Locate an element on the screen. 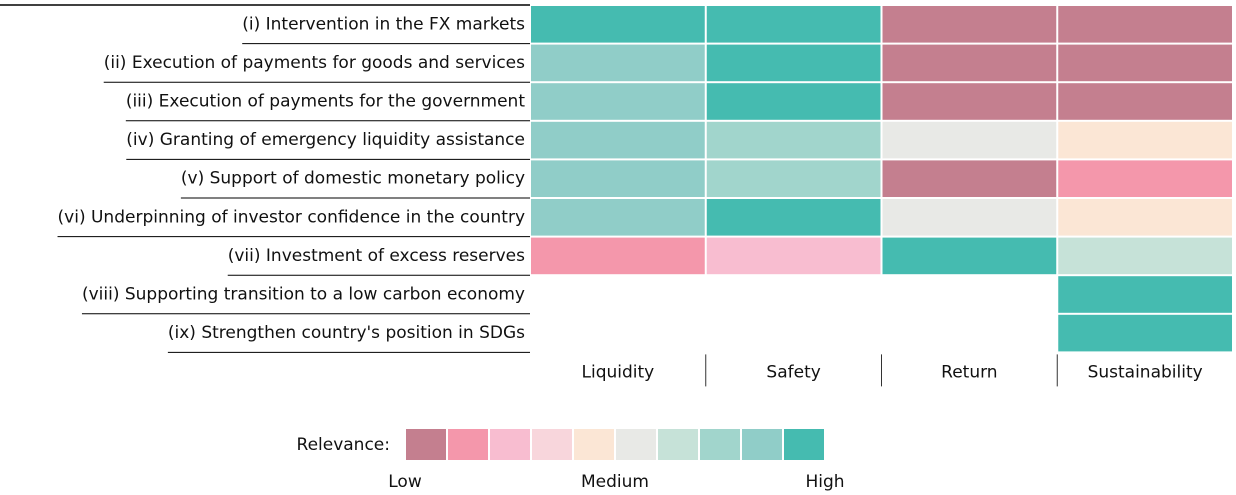 The height and width of the screenshot is (495, 1236). row-label: (v) Support of domestic monetary policy is located at coordinates (353, 179).